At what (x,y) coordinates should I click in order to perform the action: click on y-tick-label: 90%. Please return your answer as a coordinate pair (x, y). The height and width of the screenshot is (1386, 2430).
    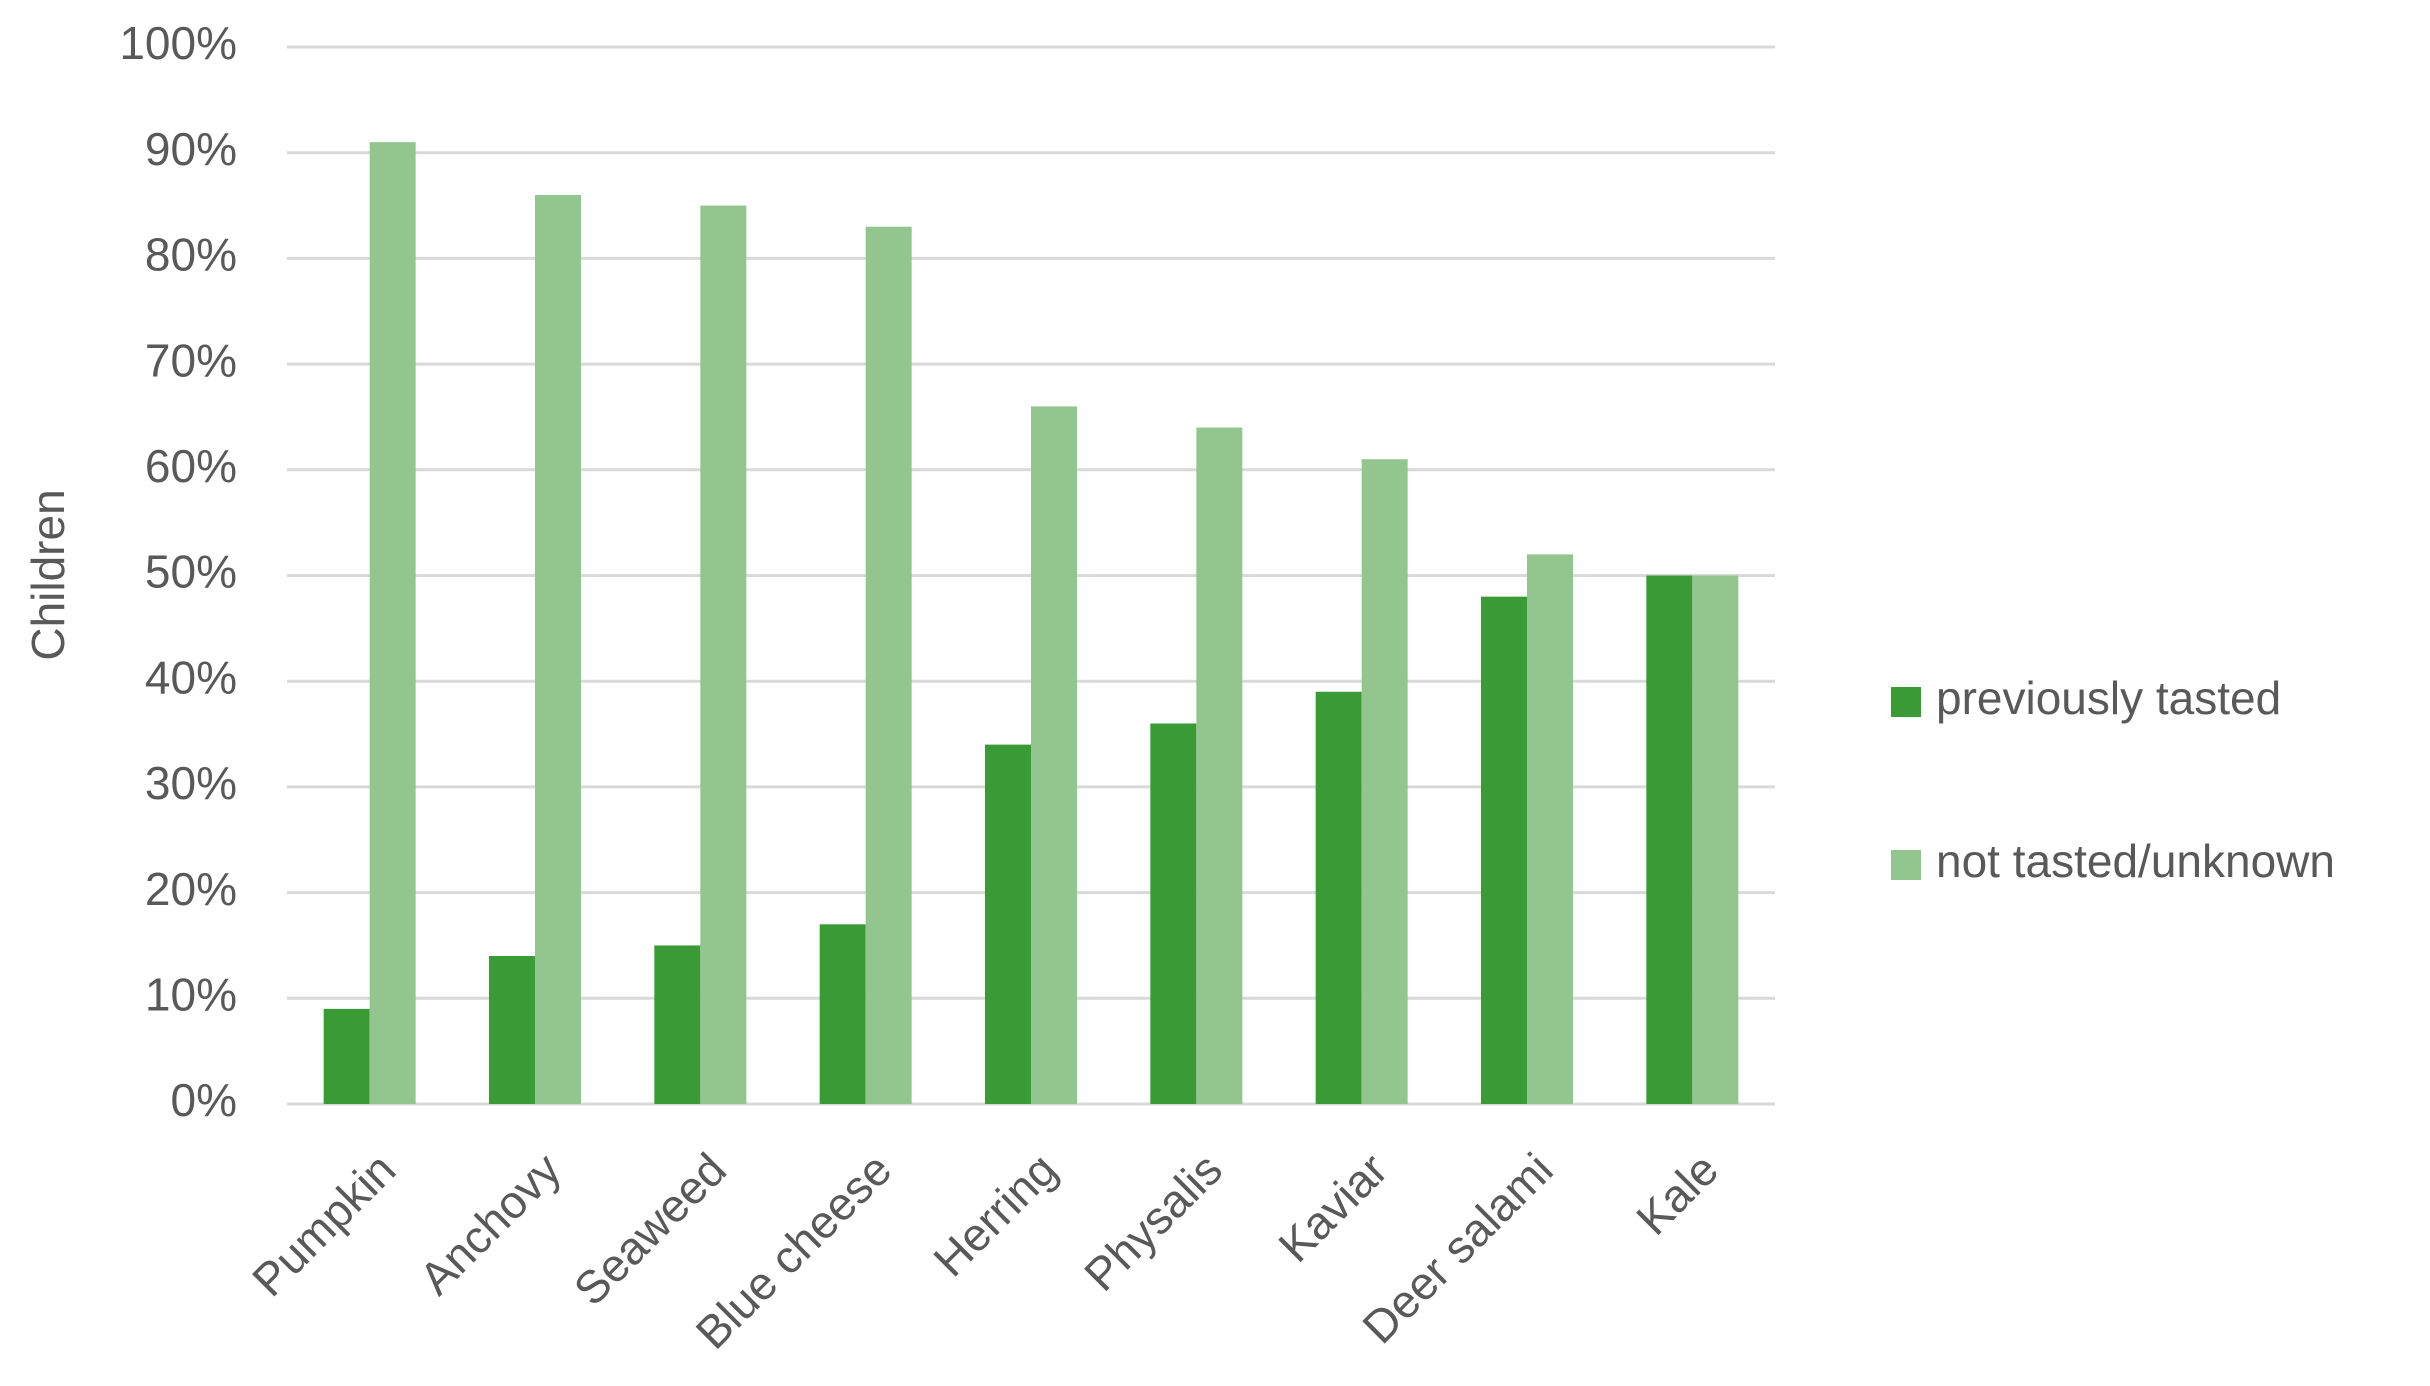
    Looking at the image, I should click on (191, 149).